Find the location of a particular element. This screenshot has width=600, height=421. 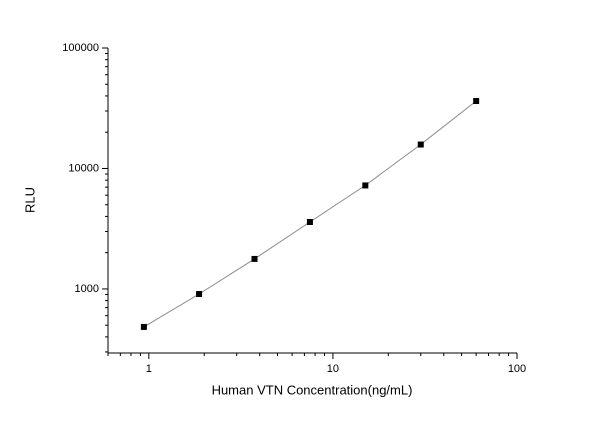

x-tick-label: 100 is located at coordinates (517, 369).